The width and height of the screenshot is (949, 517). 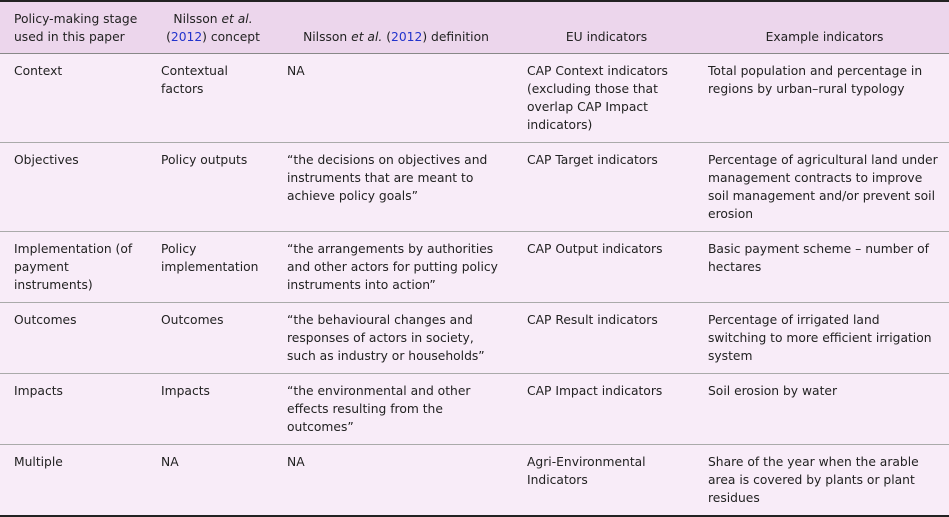 What do you see at coordinates (73, 187) in the screenshot?
I see `cell-stage: Objectives` at bounding box center [73, 187].